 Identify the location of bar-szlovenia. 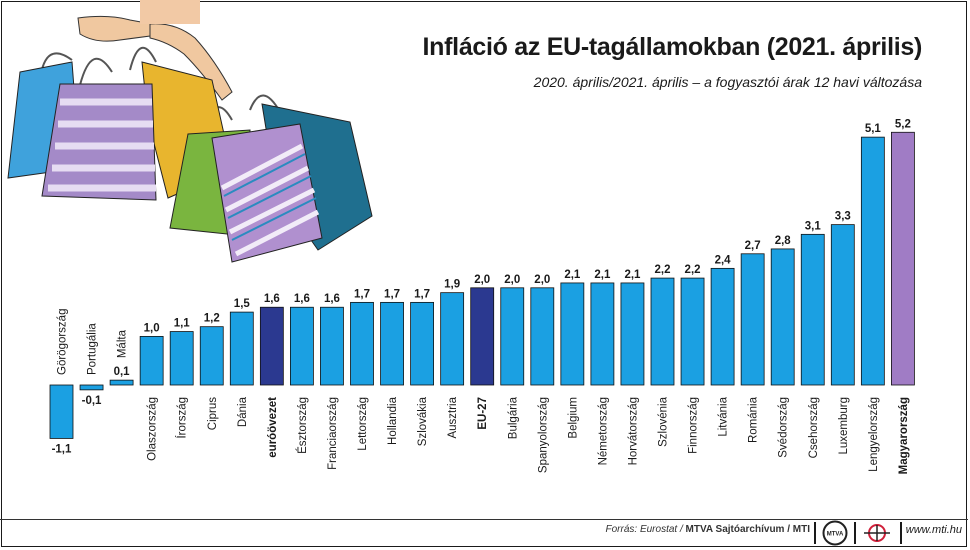
(662, 331).